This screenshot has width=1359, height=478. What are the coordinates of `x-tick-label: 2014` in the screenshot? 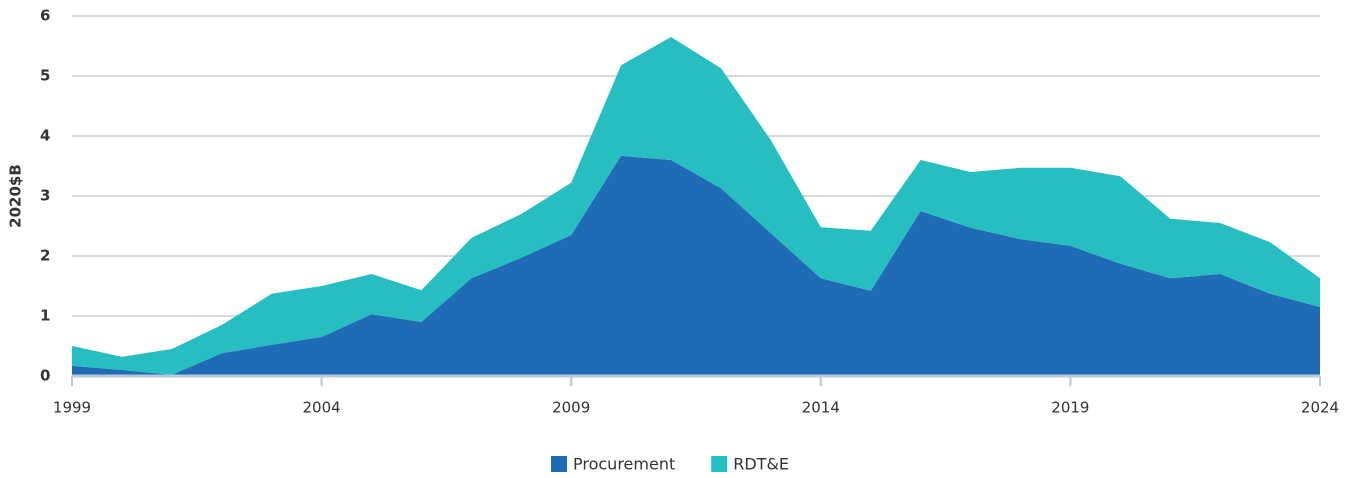 It's located at (821, 408).